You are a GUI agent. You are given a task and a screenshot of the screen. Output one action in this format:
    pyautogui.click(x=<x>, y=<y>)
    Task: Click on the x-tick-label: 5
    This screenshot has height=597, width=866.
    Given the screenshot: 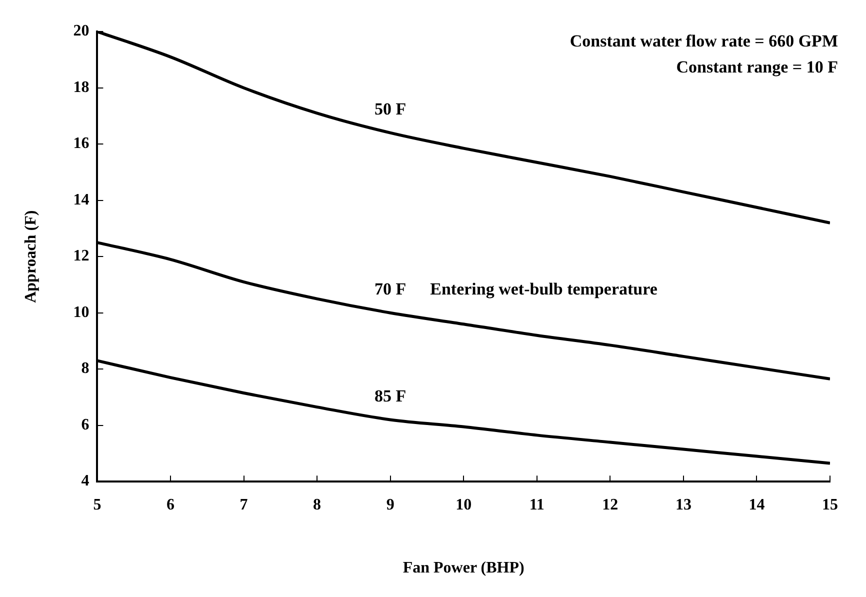 What is the action you would take?
    pyautogui.click(x=97, y=505)
    